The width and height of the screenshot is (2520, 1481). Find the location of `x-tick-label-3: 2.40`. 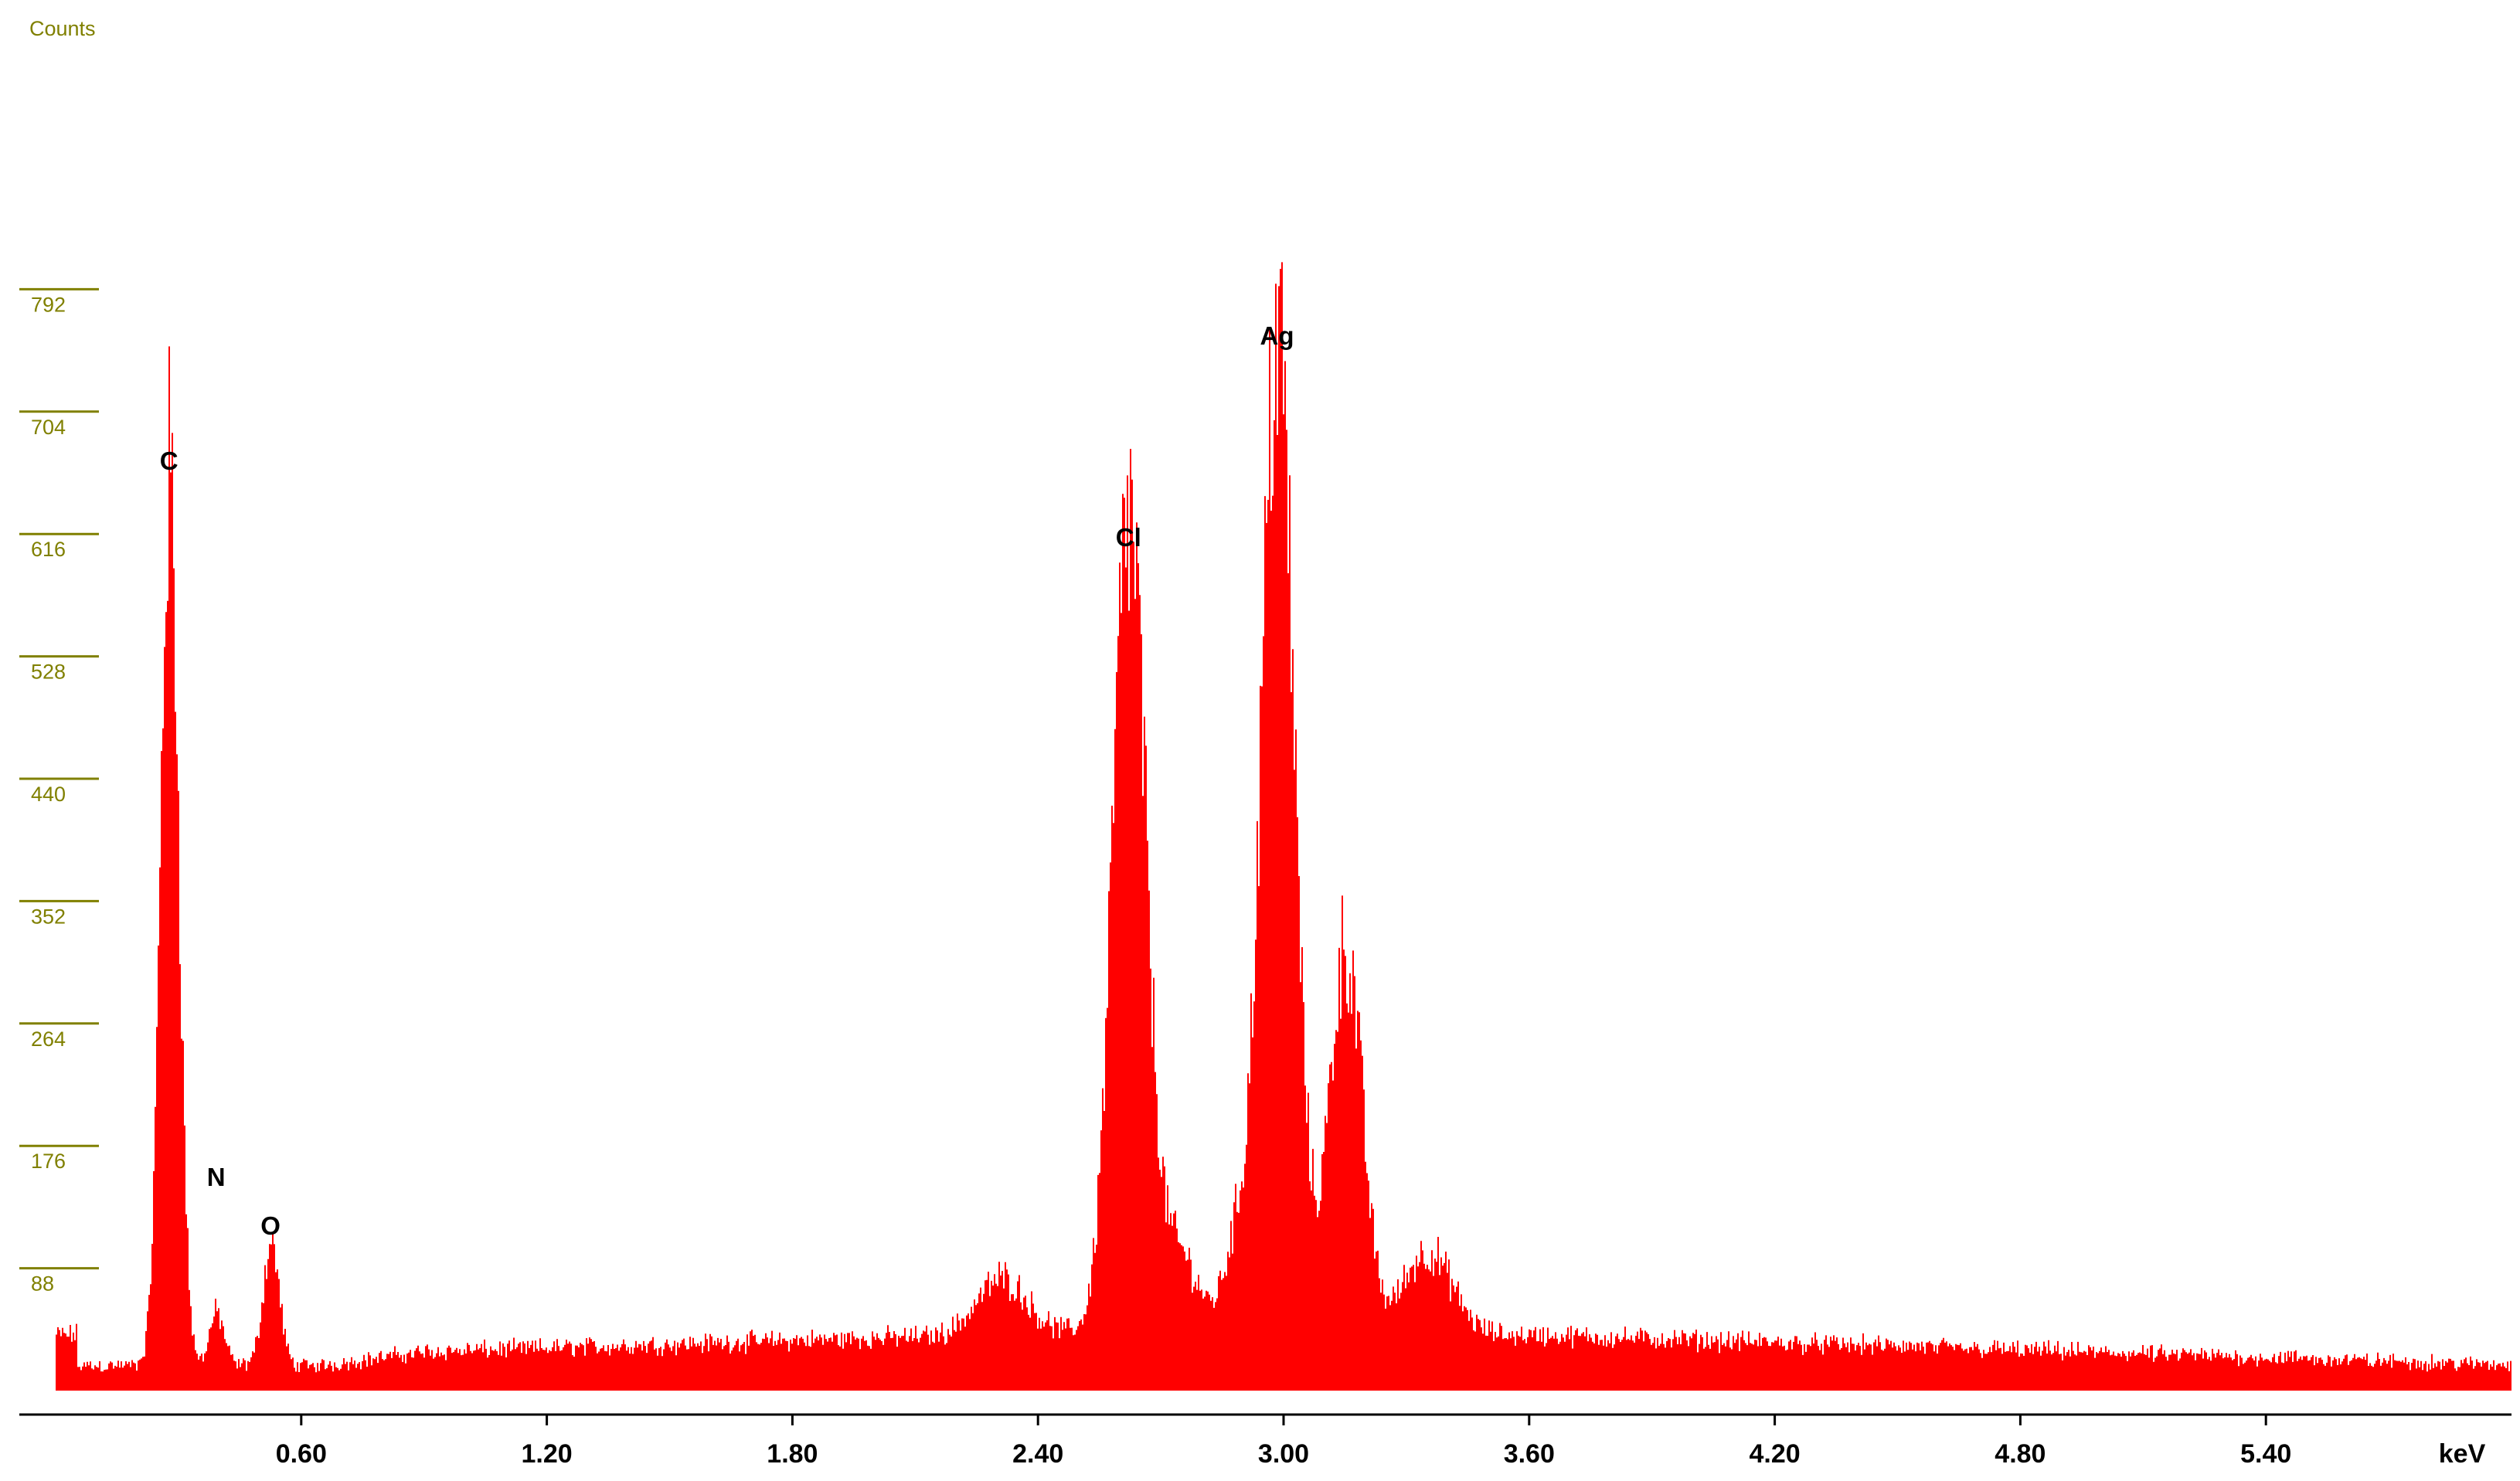

x-tick-label-3: 2.40 is located at coordinates (1037, 1454).